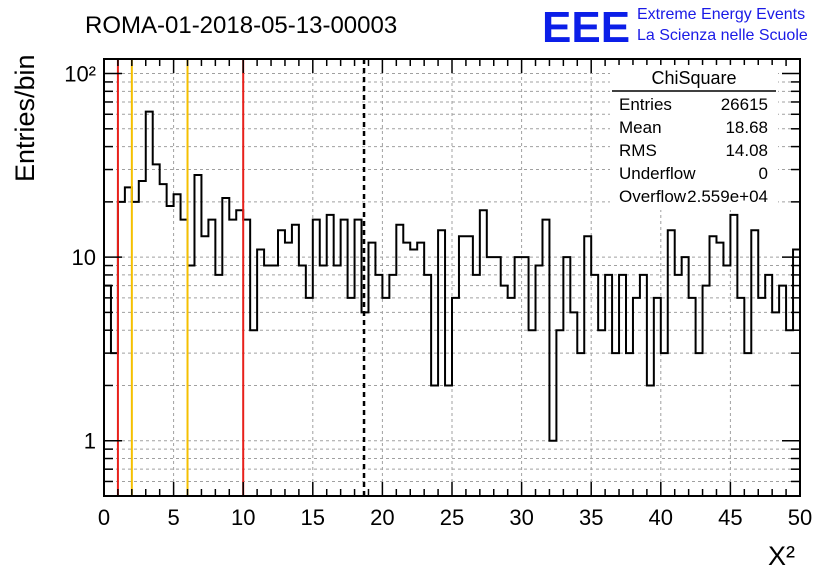 Image resolution: width=836 pixels, height=572 pixels. Describe the element at coordinates (241, 25) in the screenshot. I see `run-title: ROMA-01-2018-05-13-00003` at that location.